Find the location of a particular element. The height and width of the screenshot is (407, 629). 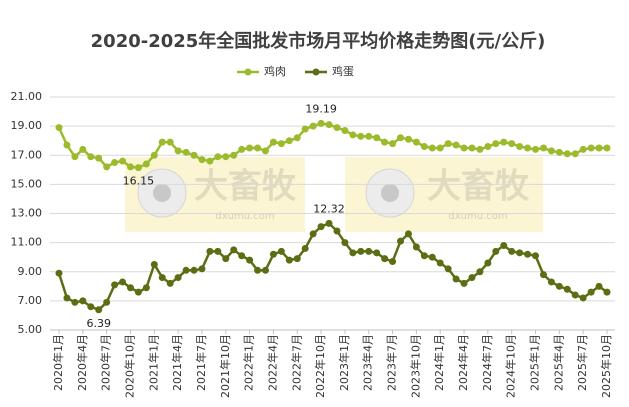

x-tick-label: 2023年7月 is located at coordinates (392, 362).